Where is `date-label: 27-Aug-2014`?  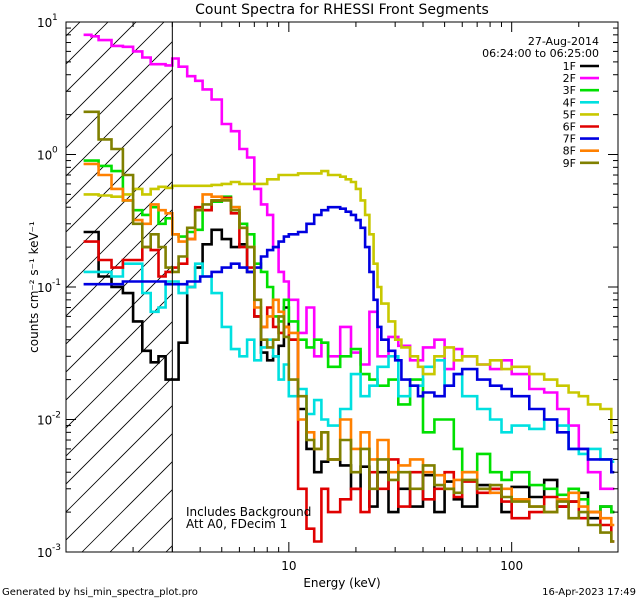
date-label: 27-Aug-2014 is located at coordinates (563, 41).